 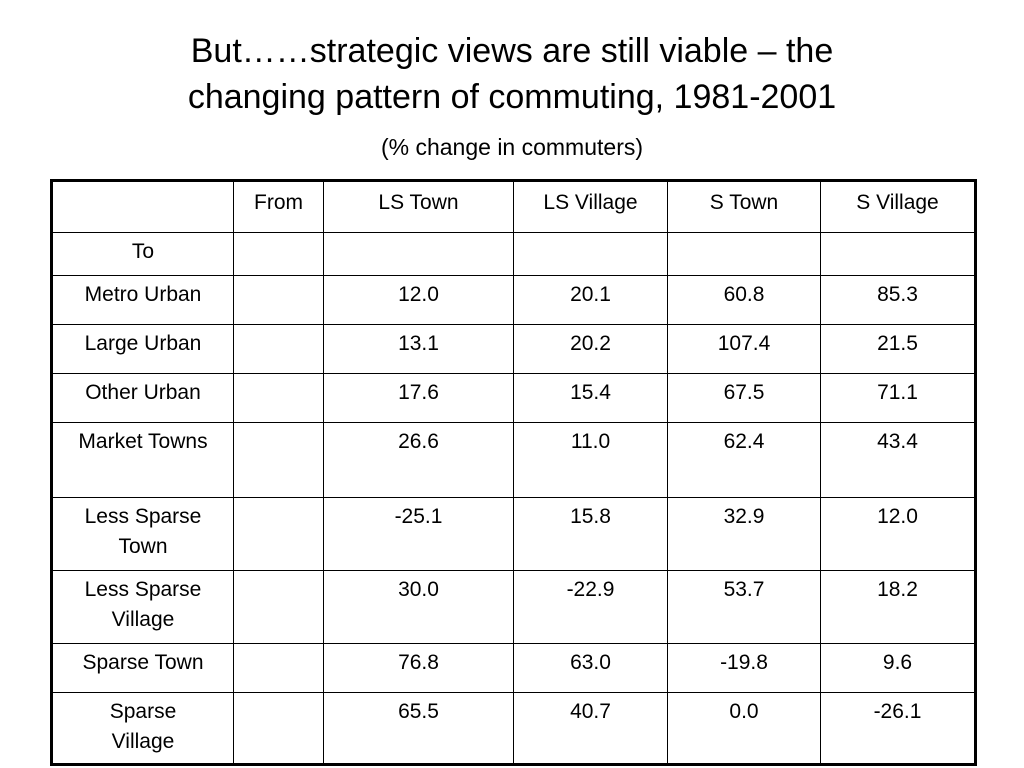 What do you see at coordinates (898, 349) in the screenshot?
I see `value-cell: 21.5` at bounding box center [898, 349].